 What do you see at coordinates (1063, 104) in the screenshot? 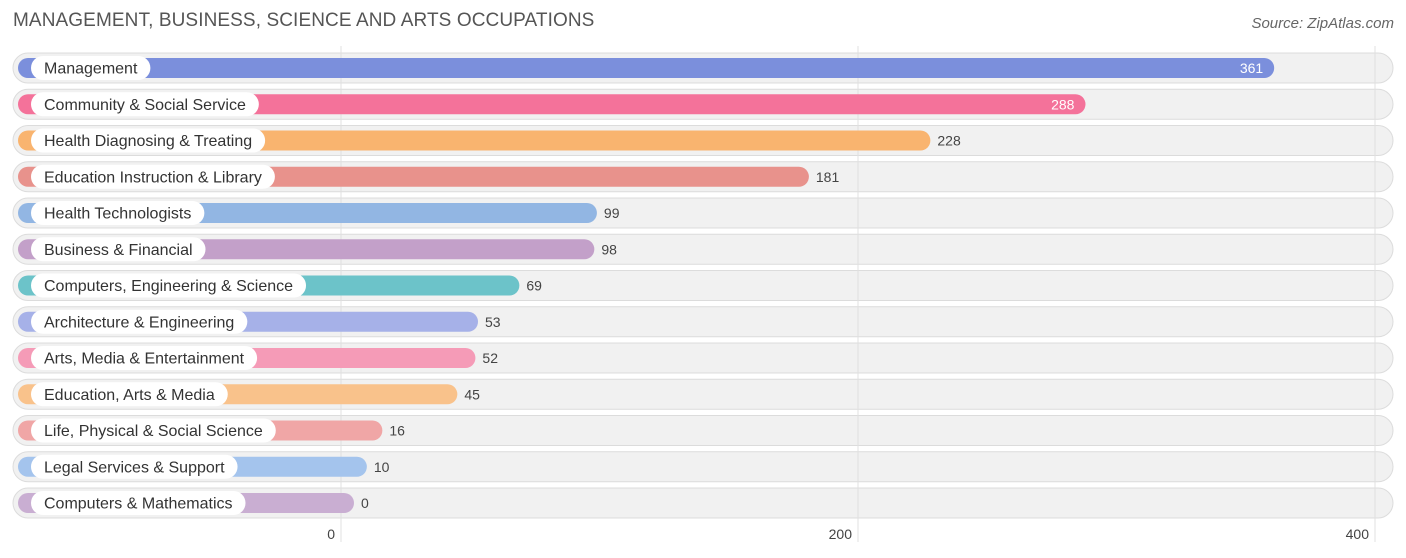
I see `value-label: 288` at bounding box center [1063, 104].